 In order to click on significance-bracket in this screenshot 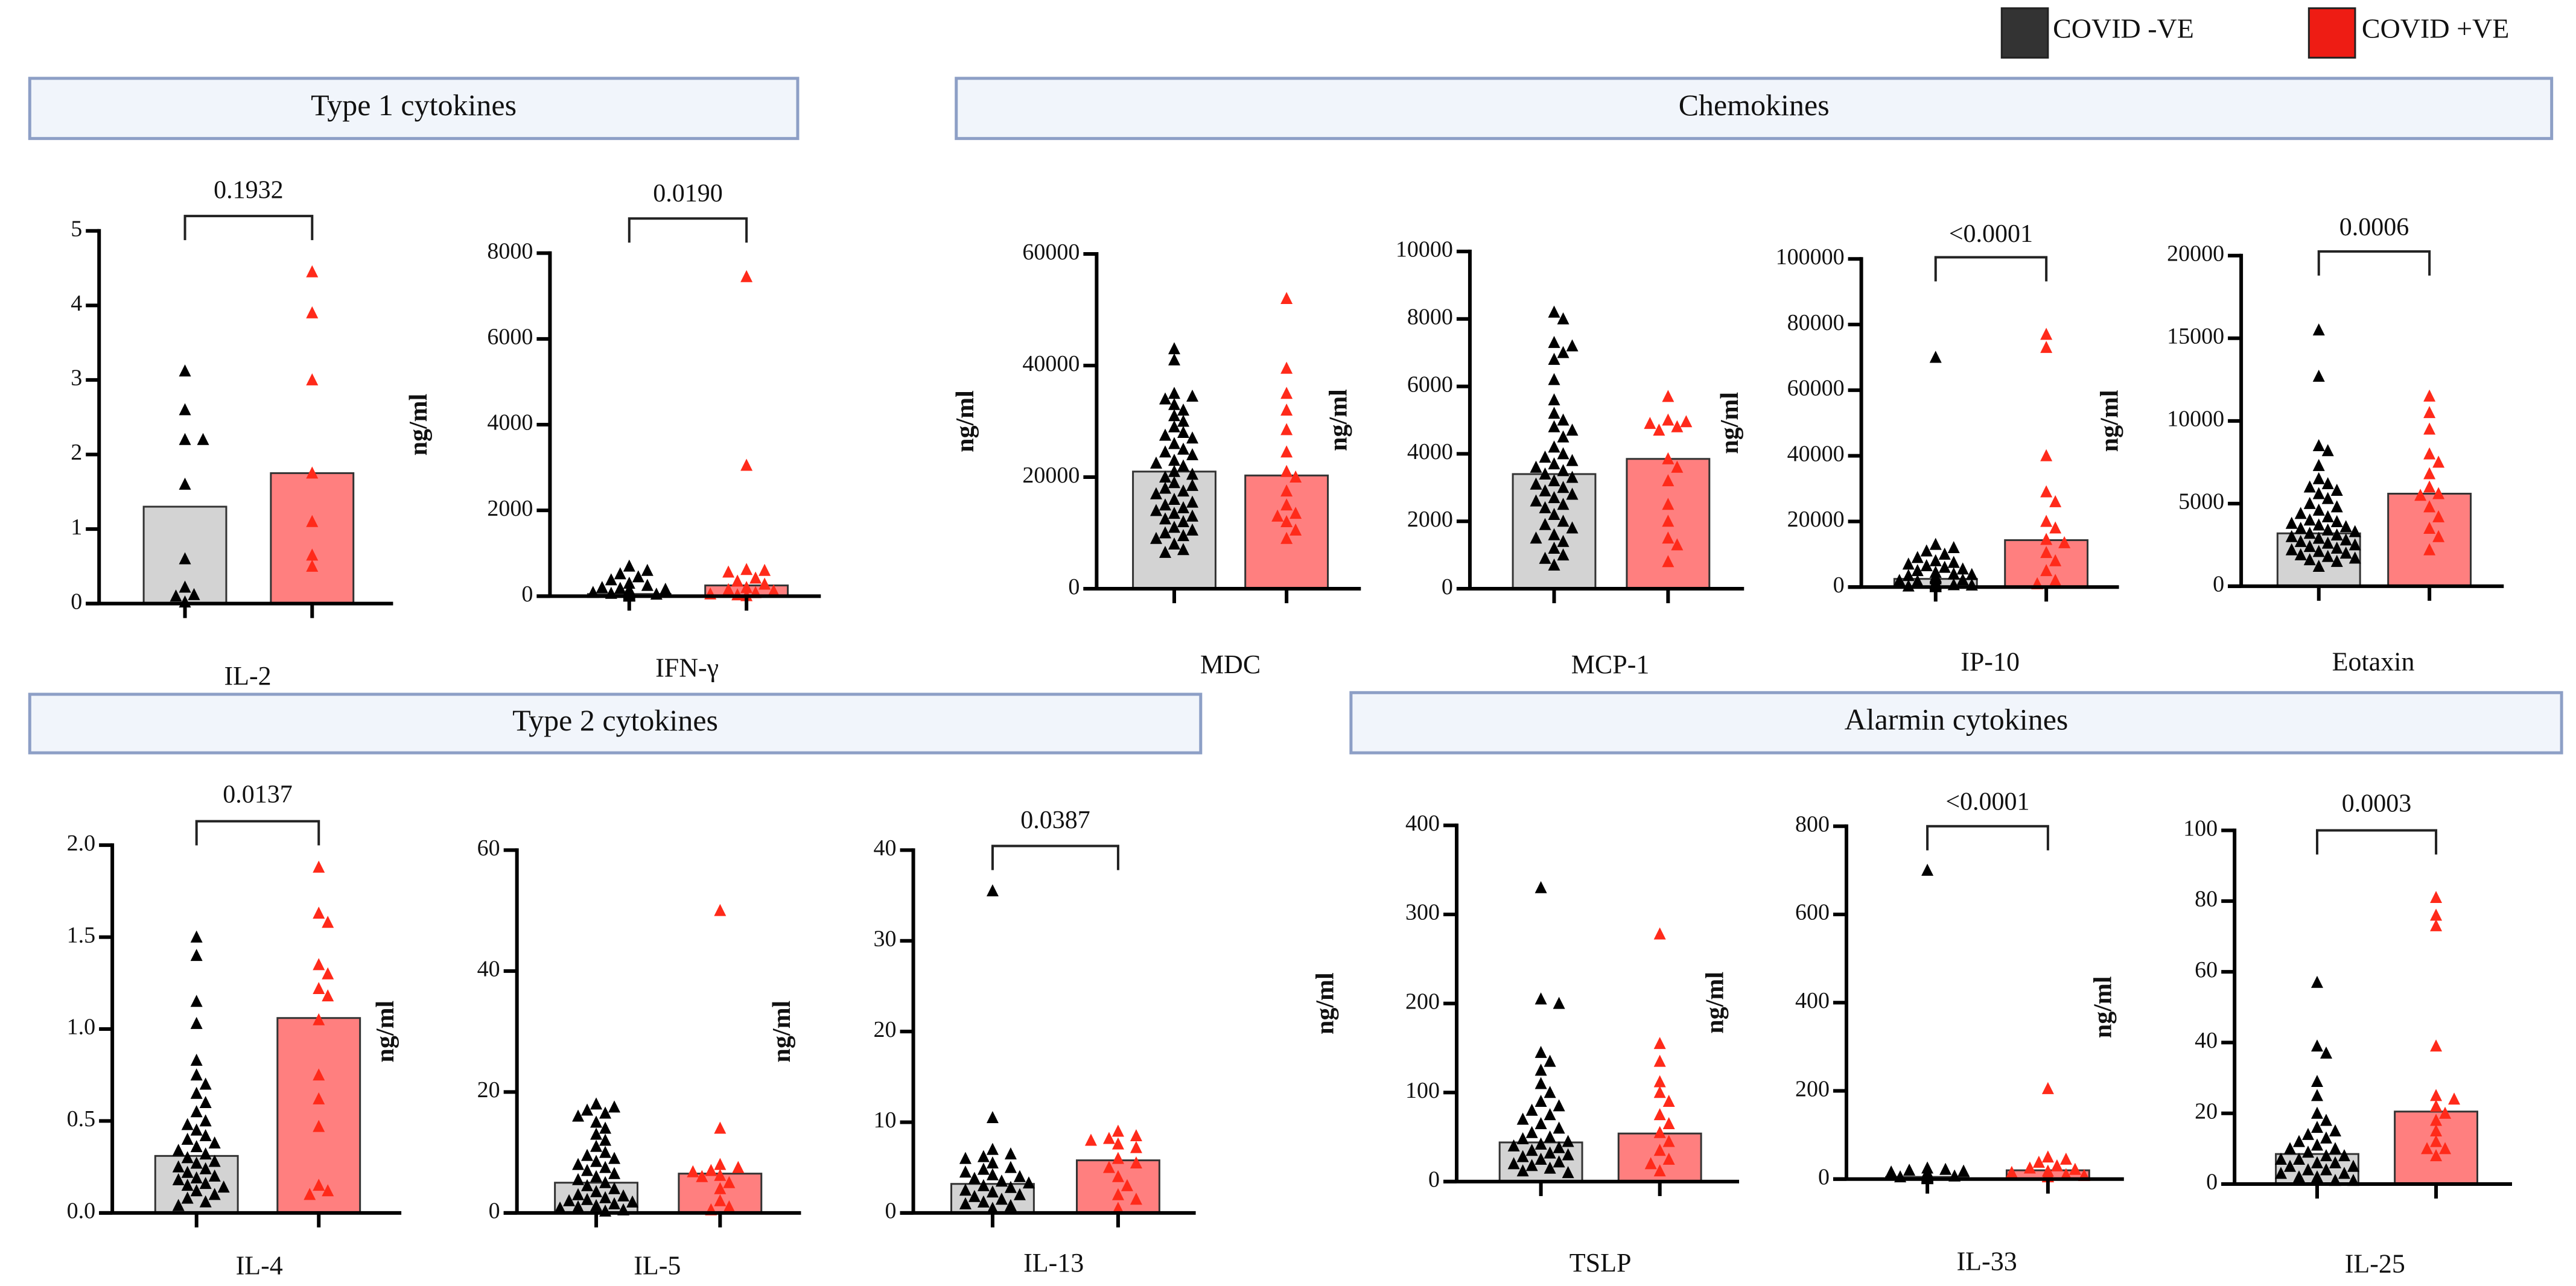, I will do `click(1991, 269)`.